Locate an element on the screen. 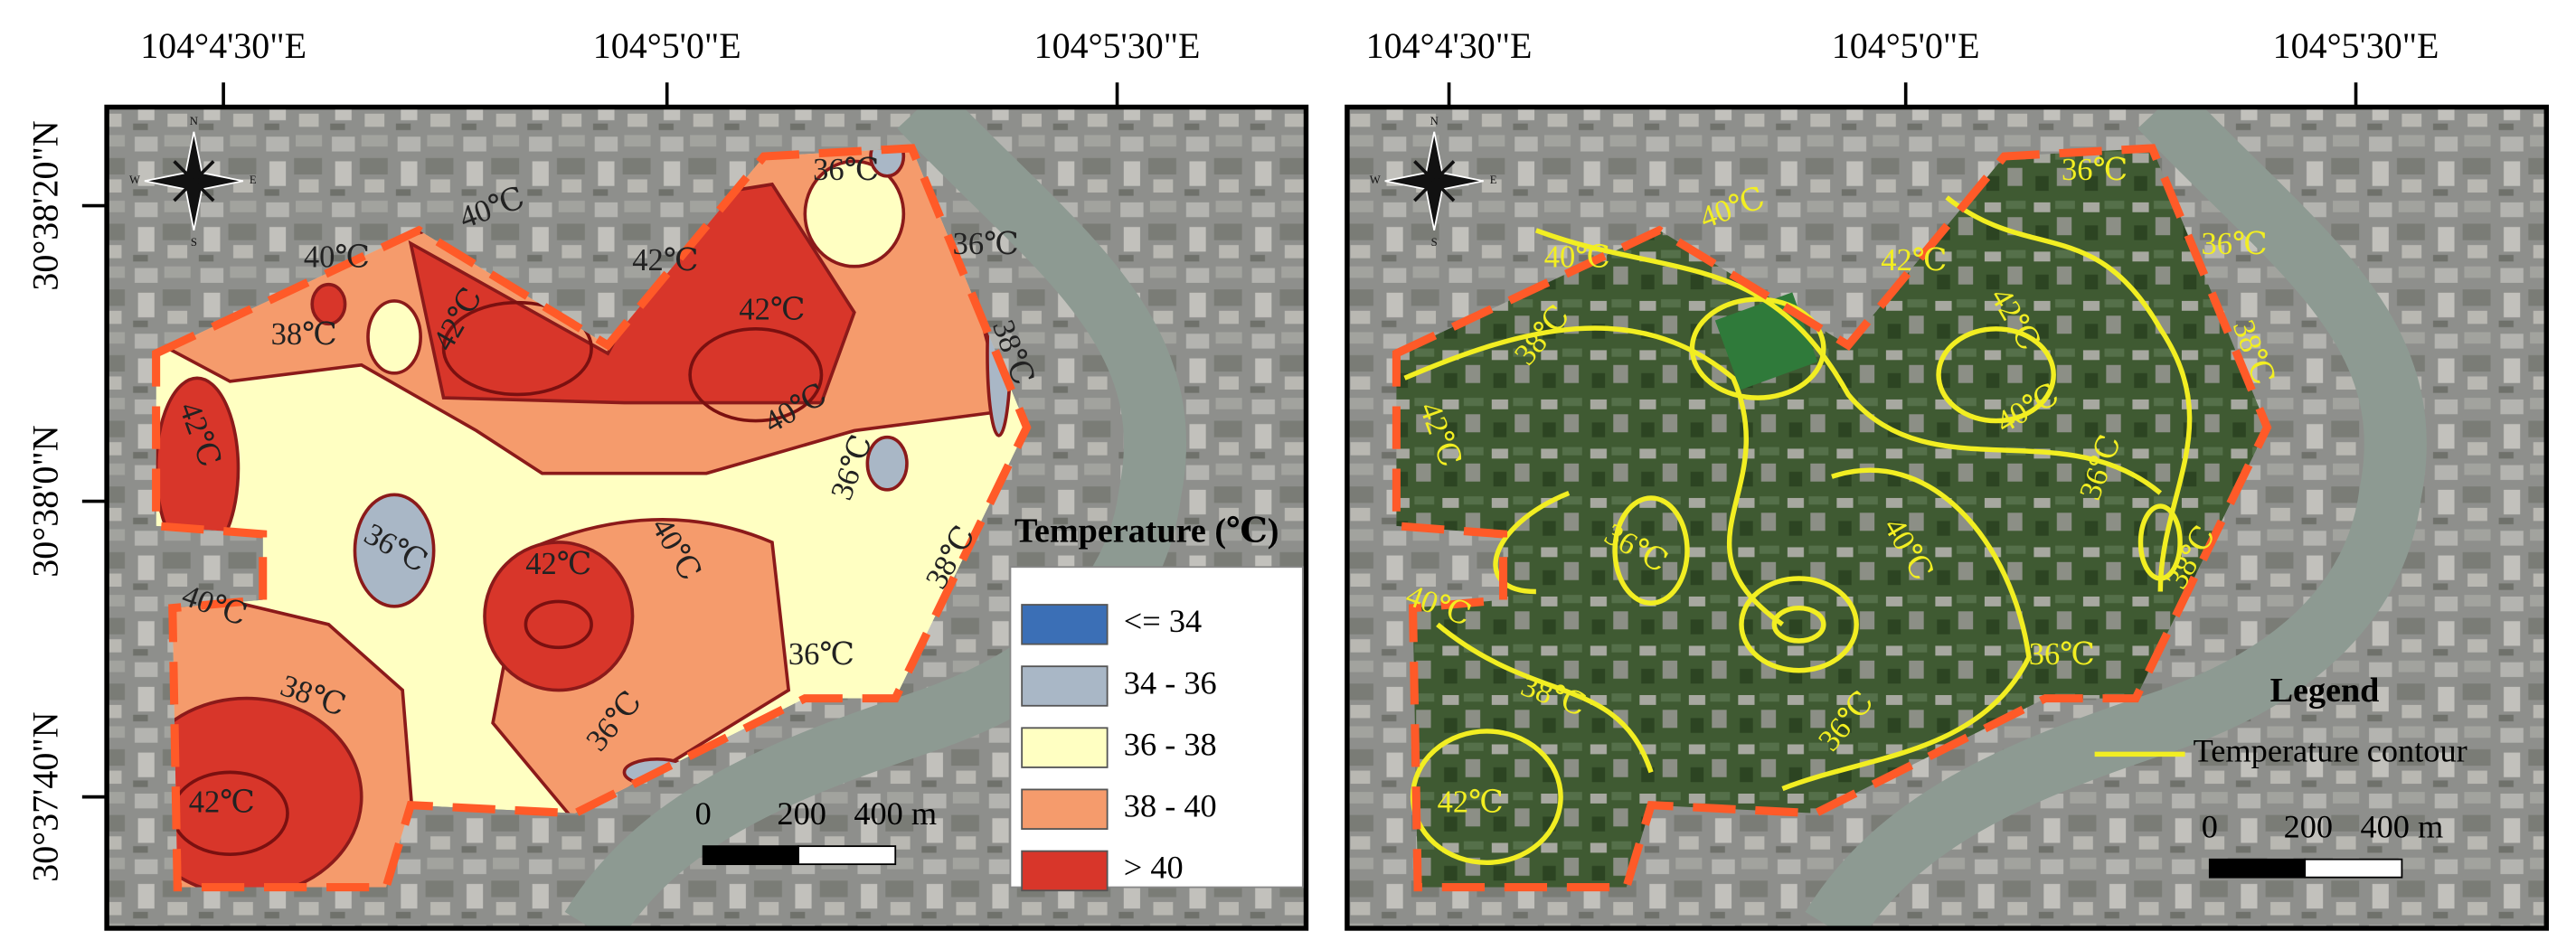 The width and height of the screenshot is (2576, 950). legend-label: <= 34 is located at coordinates (1163, 621).